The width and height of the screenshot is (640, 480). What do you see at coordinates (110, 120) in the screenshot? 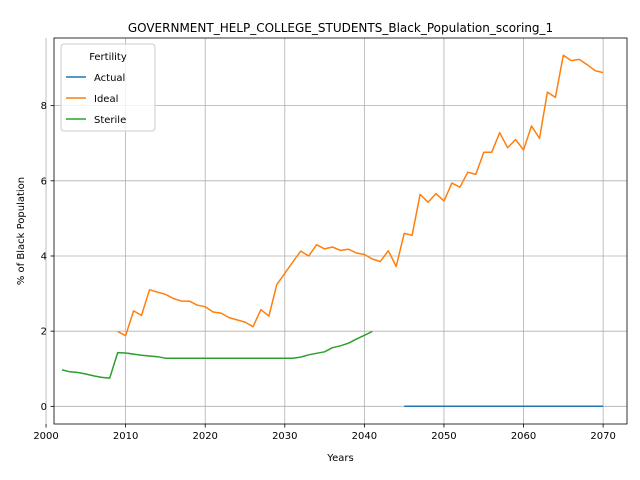
I see `legend-label-sterile: Sterile` at bounding box center [110, 120].